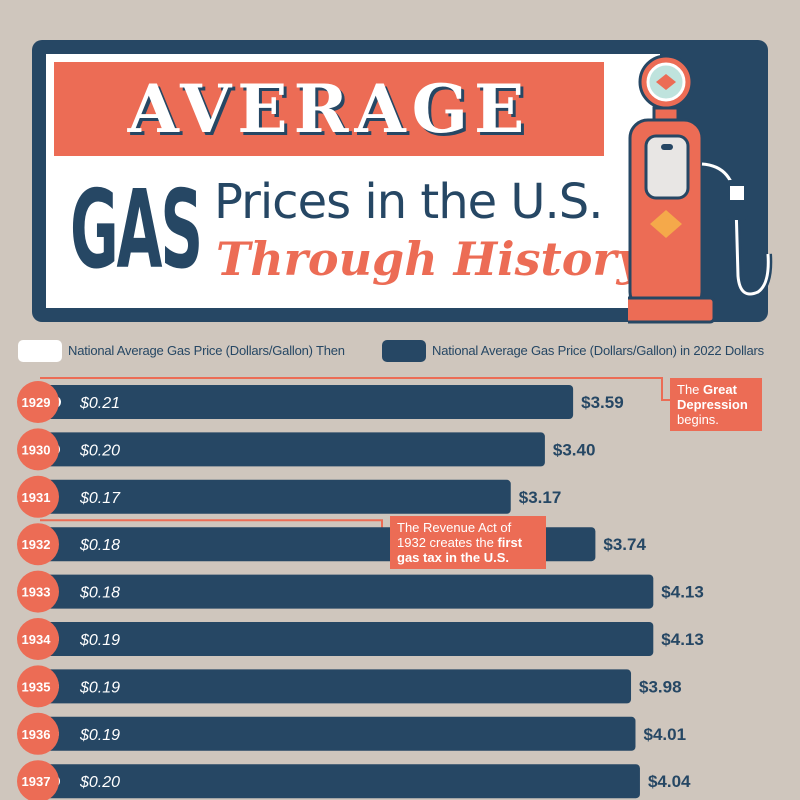 Image resolution: width=800 pixels, height=800 pixels. I want to click on title-band: AVERAGE, so click(329, 109).